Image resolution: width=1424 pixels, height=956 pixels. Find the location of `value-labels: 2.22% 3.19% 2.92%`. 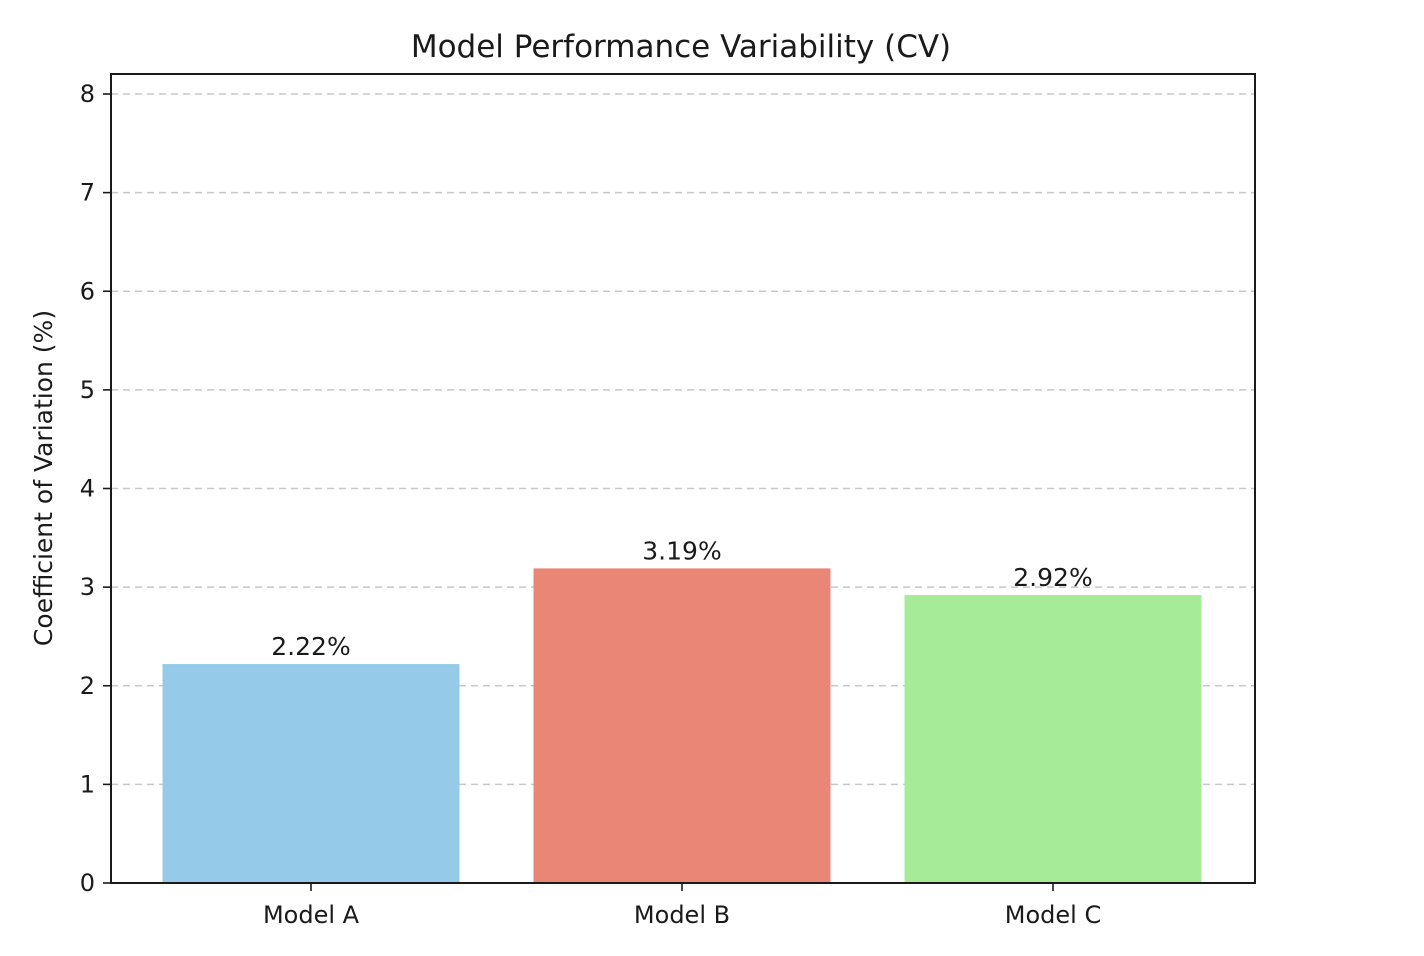

value-labels: 2.22% 3.19% 2.92% is located at coordinates (681, 598).